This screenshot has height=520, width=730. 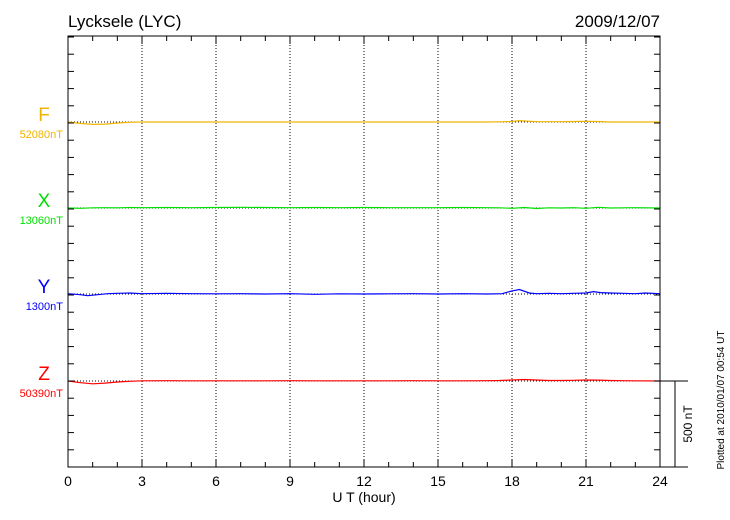 I want to click on trace-z, so click(x=364, y=381).